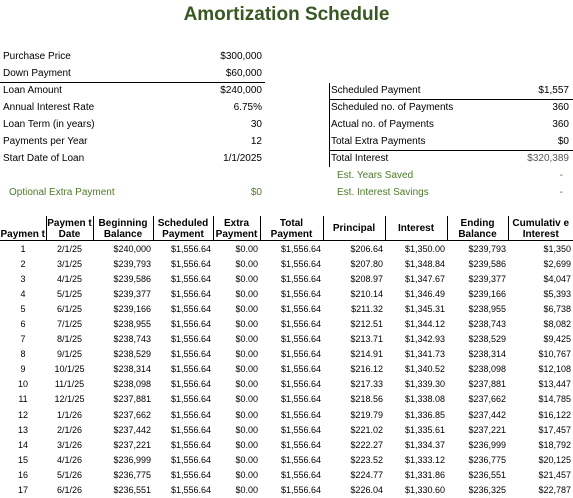 This screenshot has height=498, width=573. Describe the element at coordinates (69, 278) in the screenshot. I see `cell-payment-date: 4/1/25` at that location.